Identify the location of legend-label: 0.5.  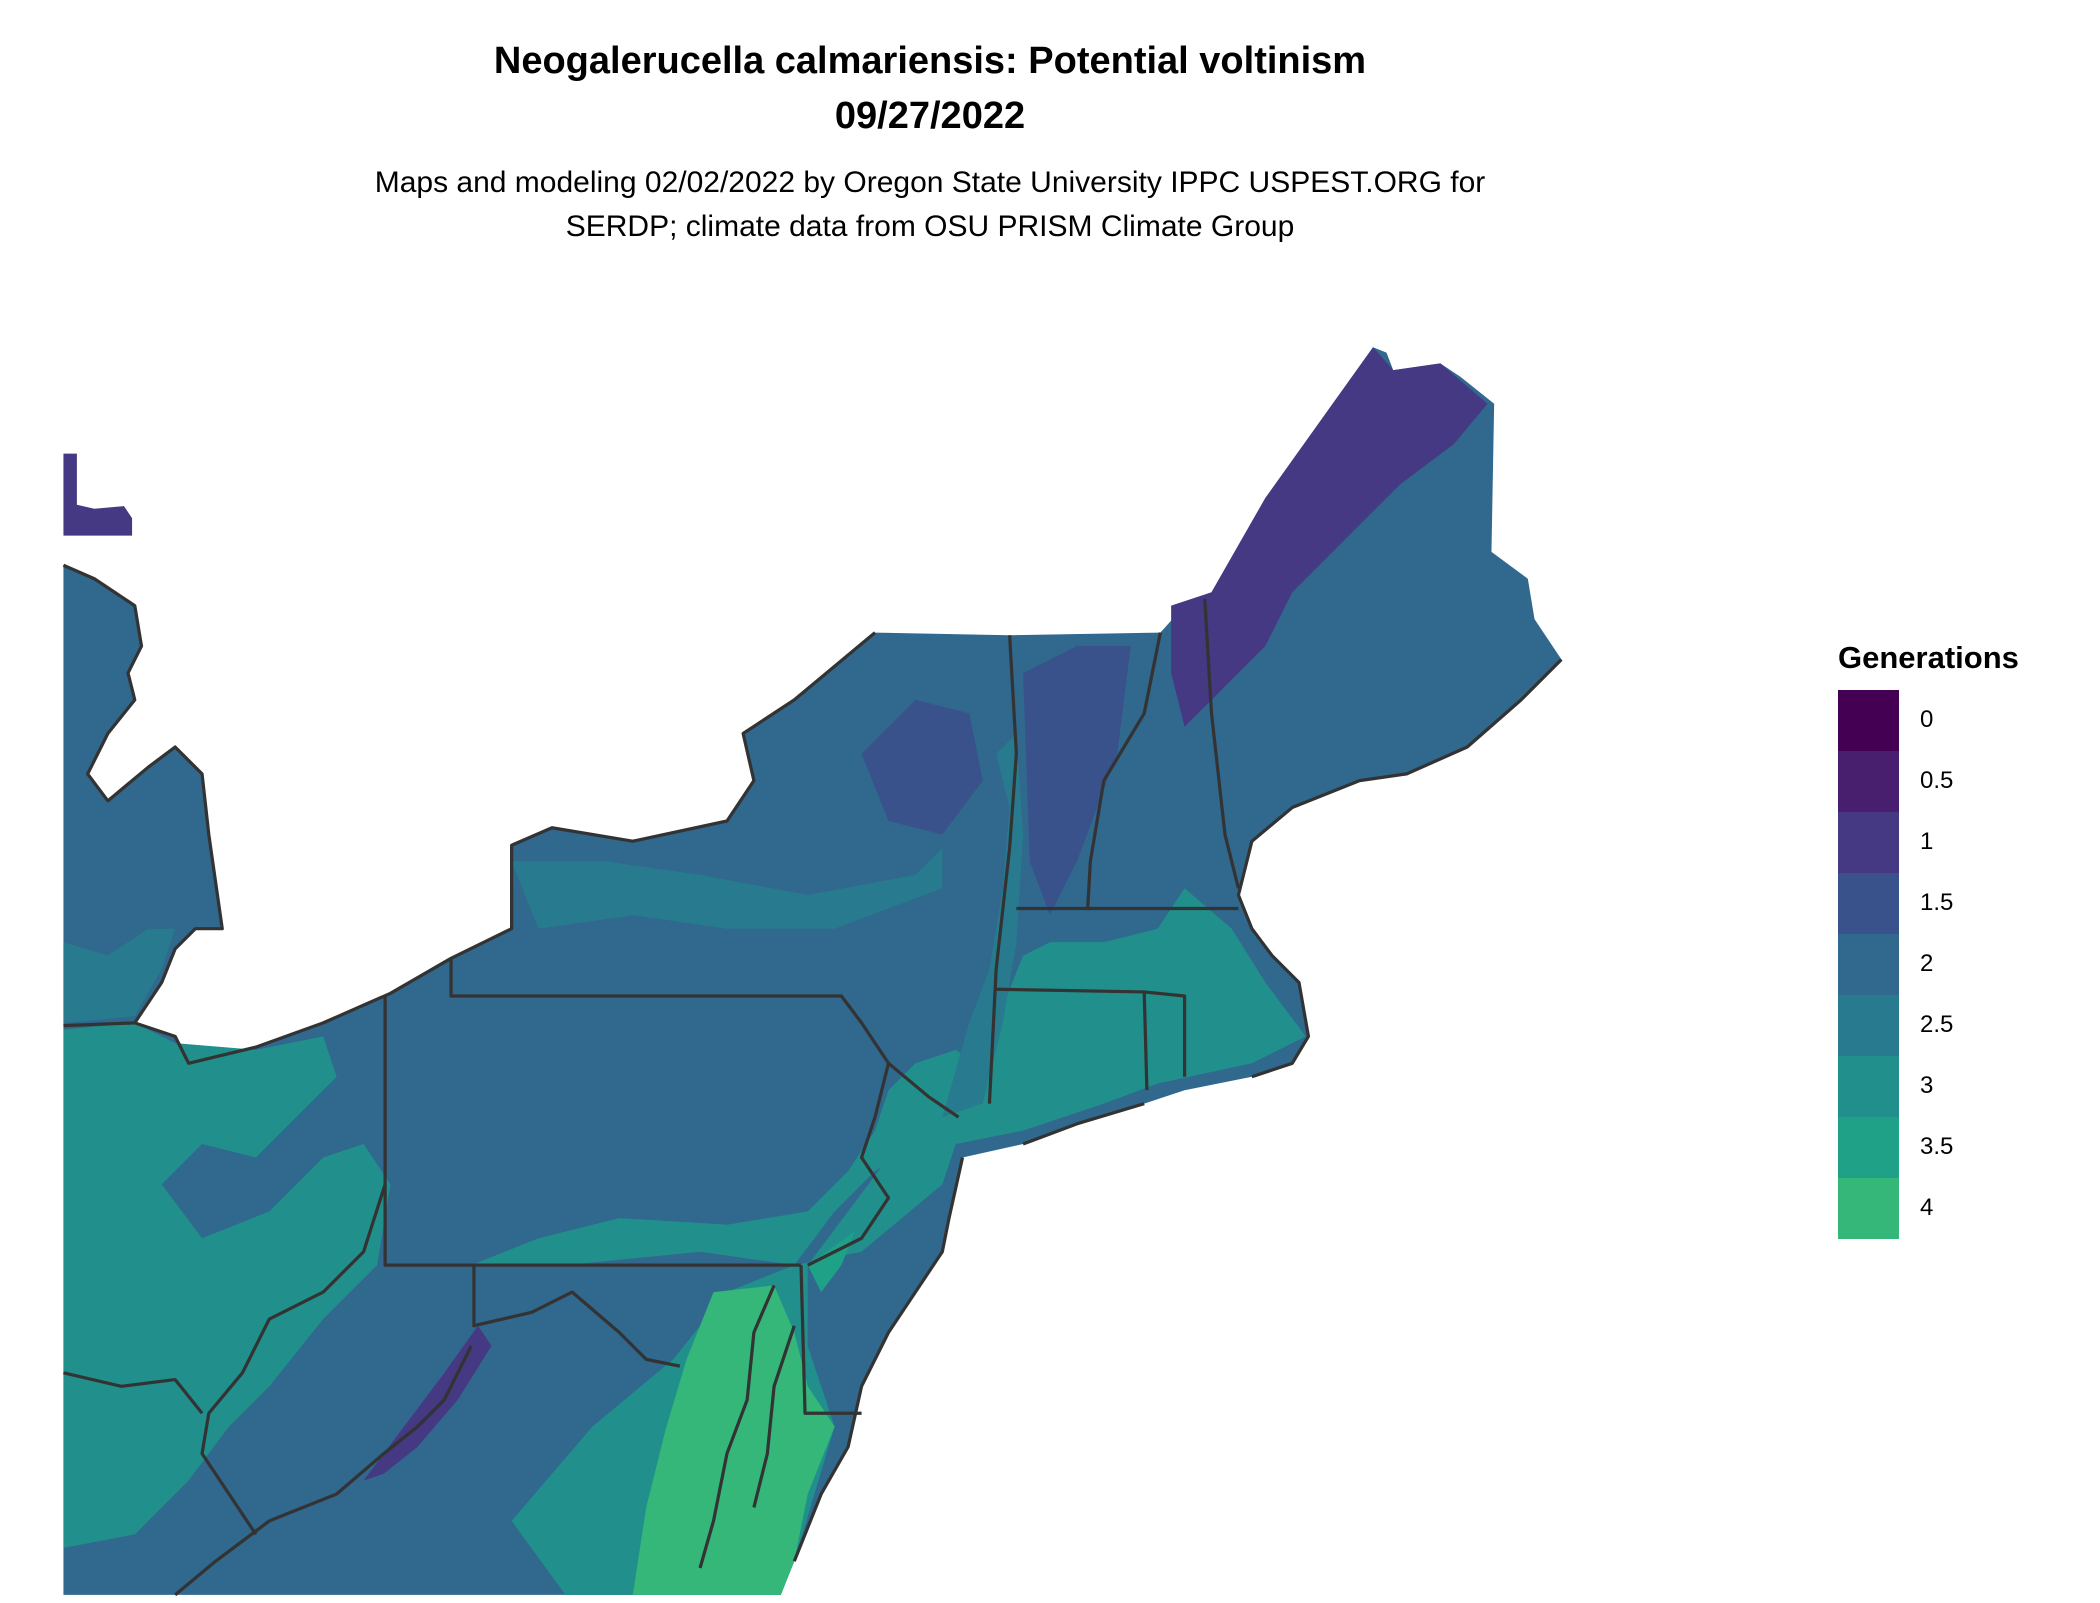
(1937, 780).